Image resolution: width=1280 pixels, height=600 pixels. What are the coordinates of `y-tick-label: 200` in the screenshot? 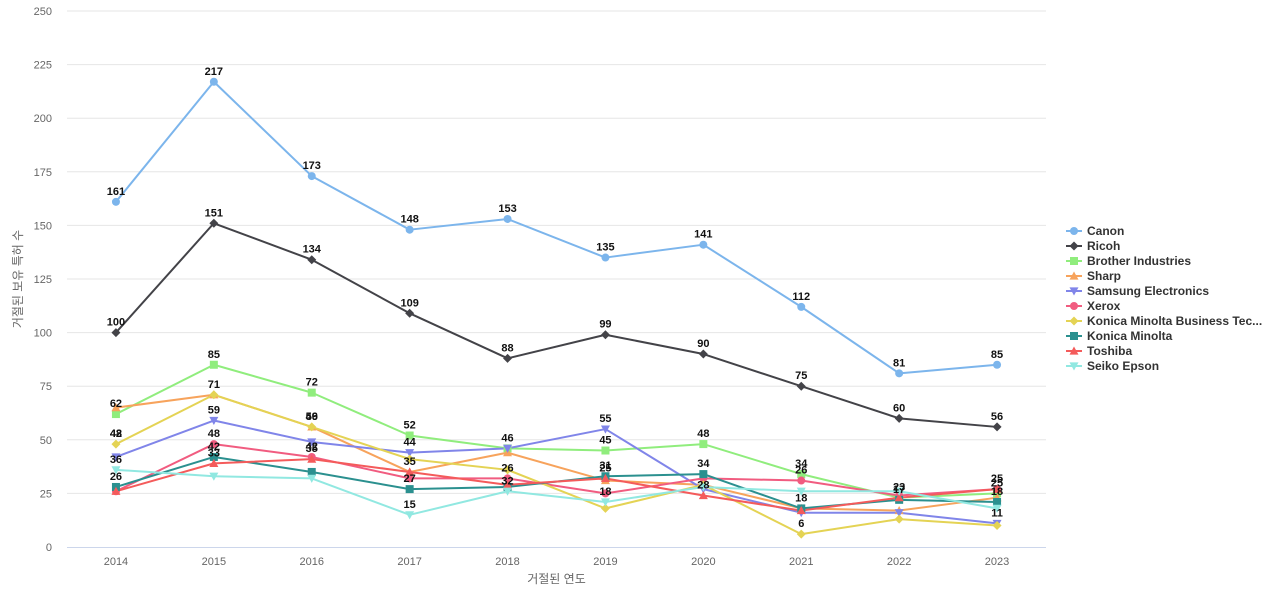 It's located at (43, 119).